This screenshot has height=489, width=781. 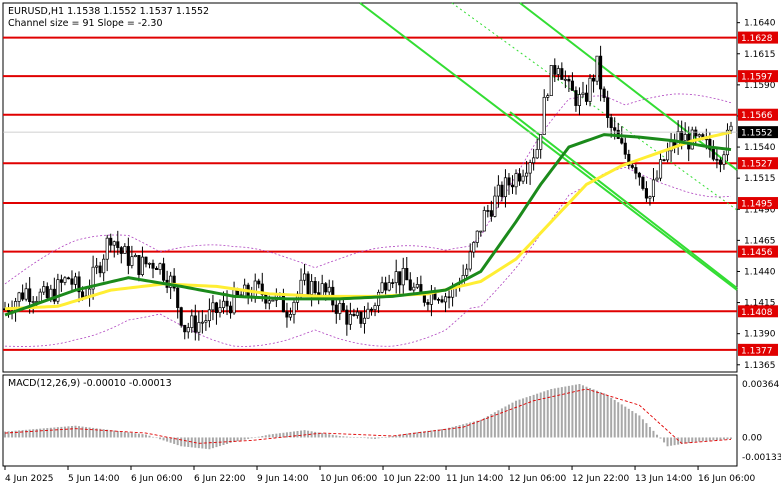 What do you see at coordinates (760, 86) in the screenshot?
I see `y-tick-label-2: 1.1590` at bounding box center [760, 86].